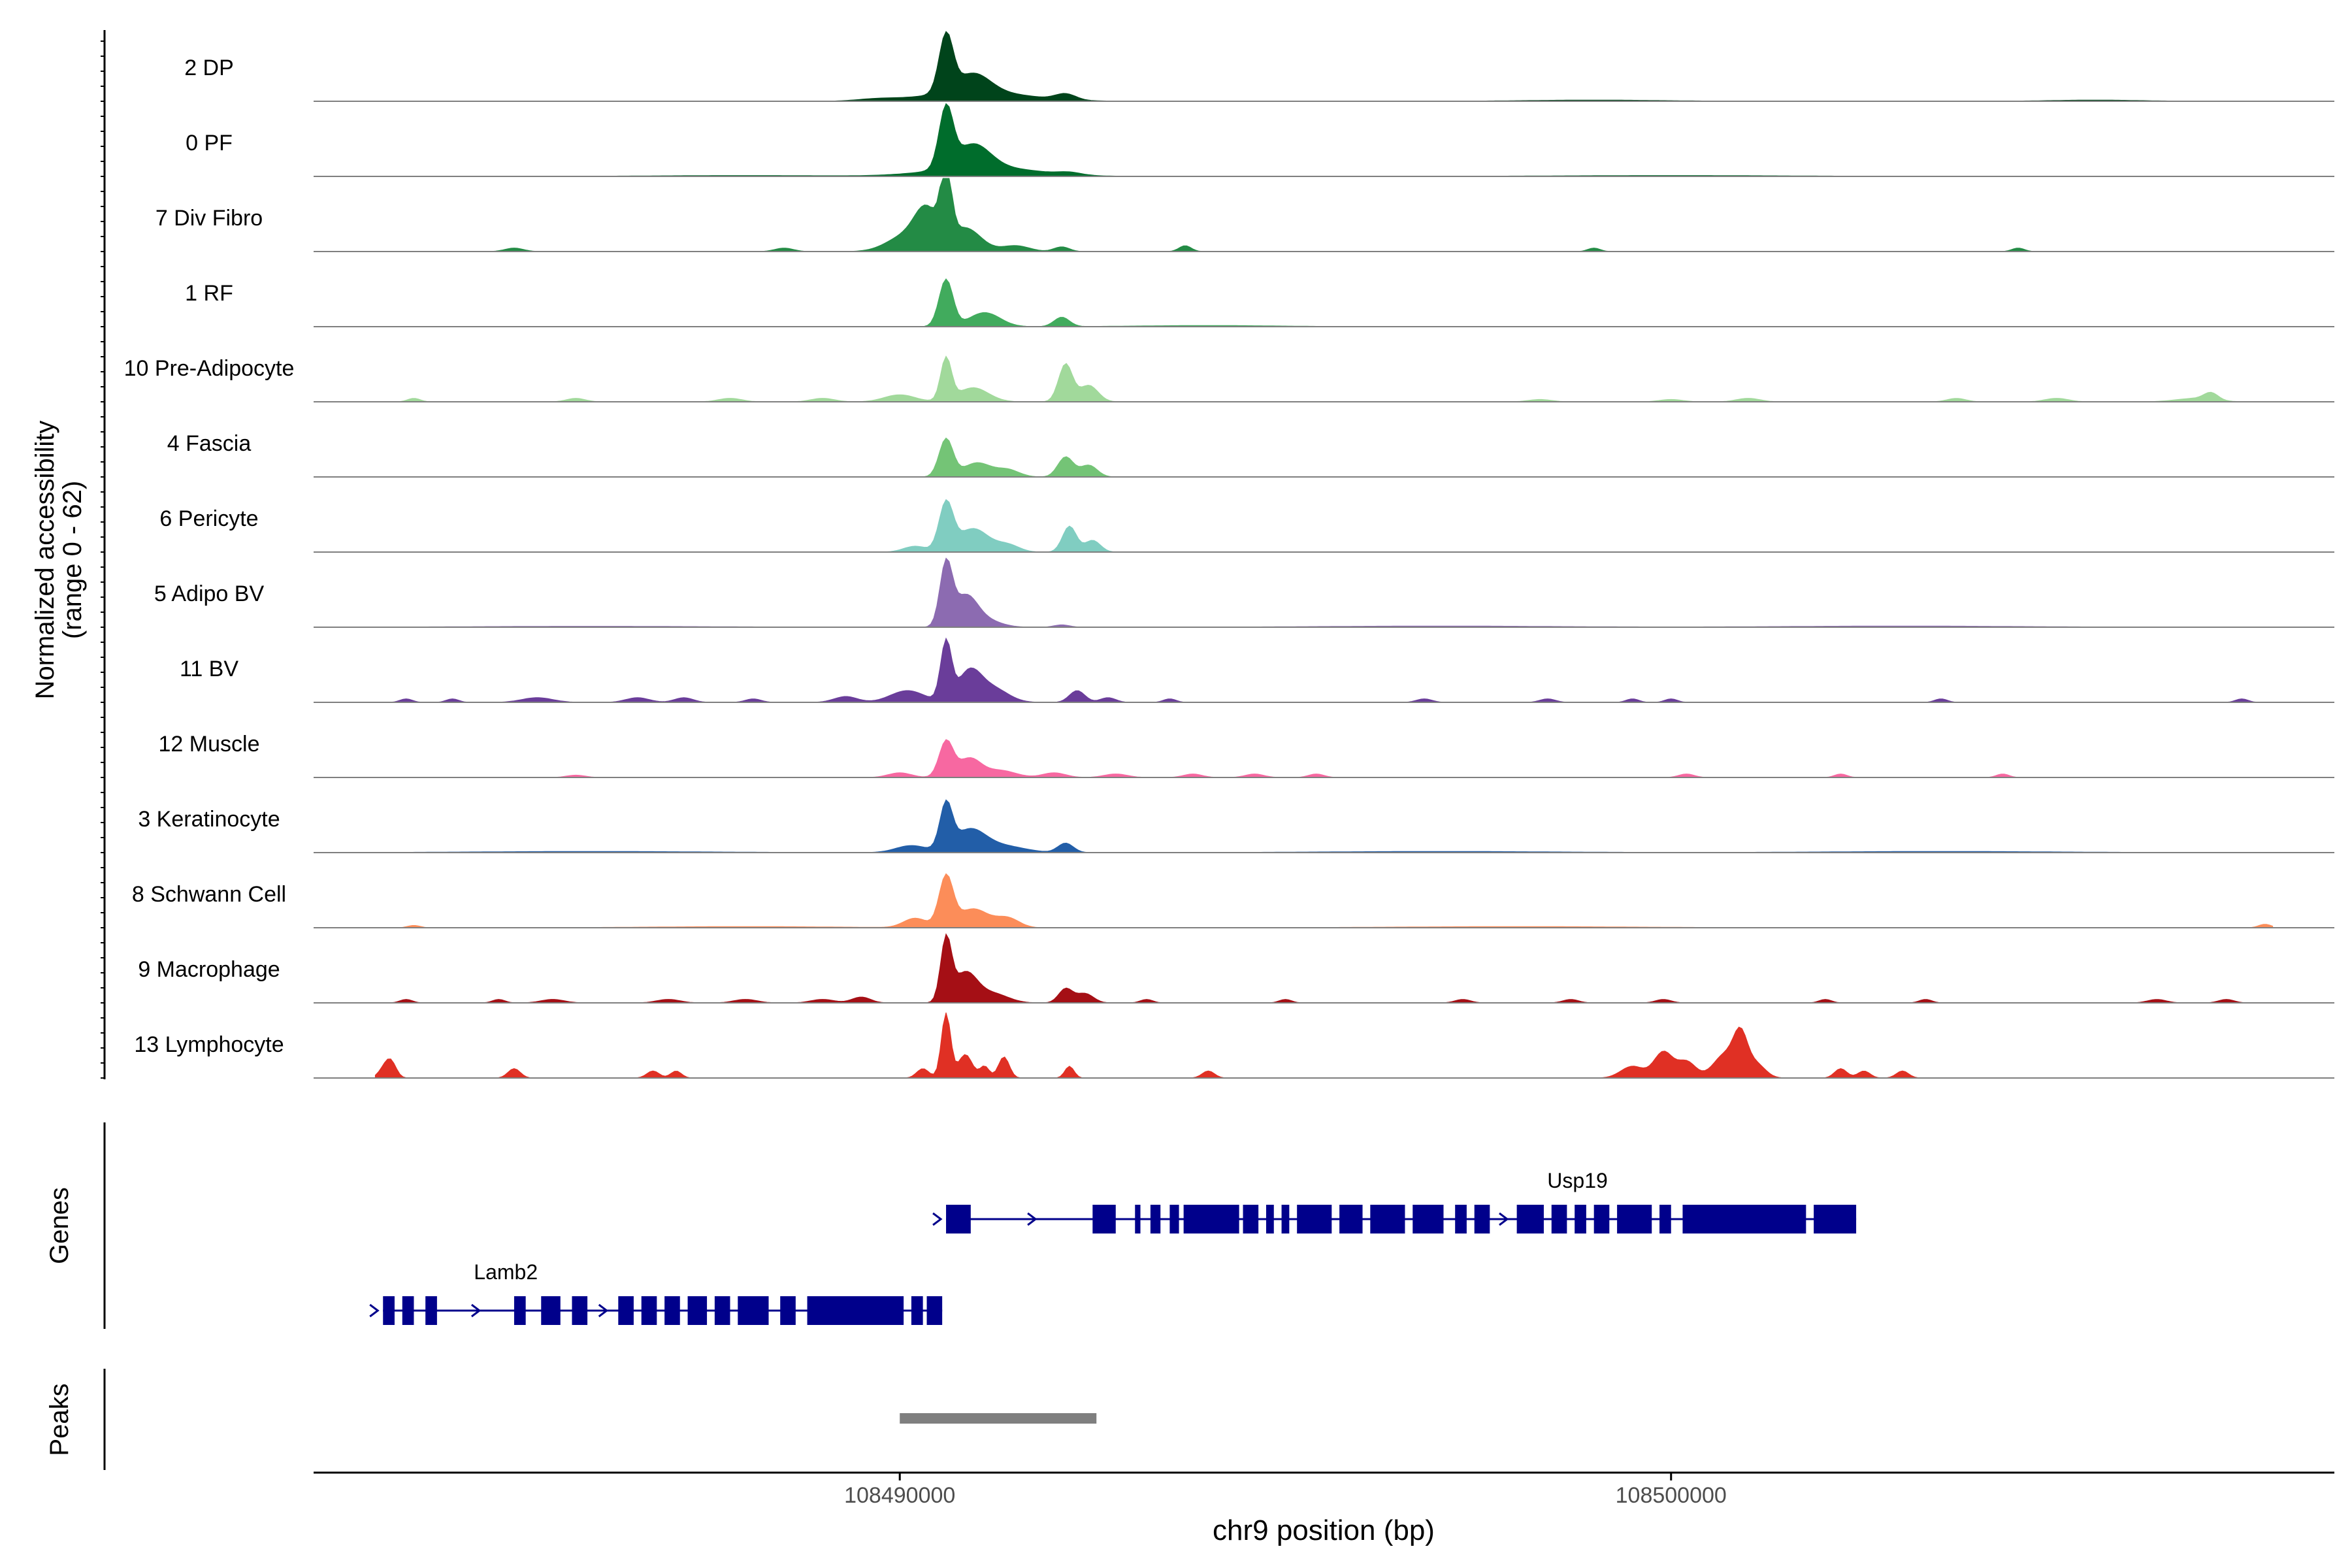 The image size is (2352, 1568). Describe the element at coordinates (209, 593) in the screenshot. I see `track-label: 5 Adipo BV` at that location.